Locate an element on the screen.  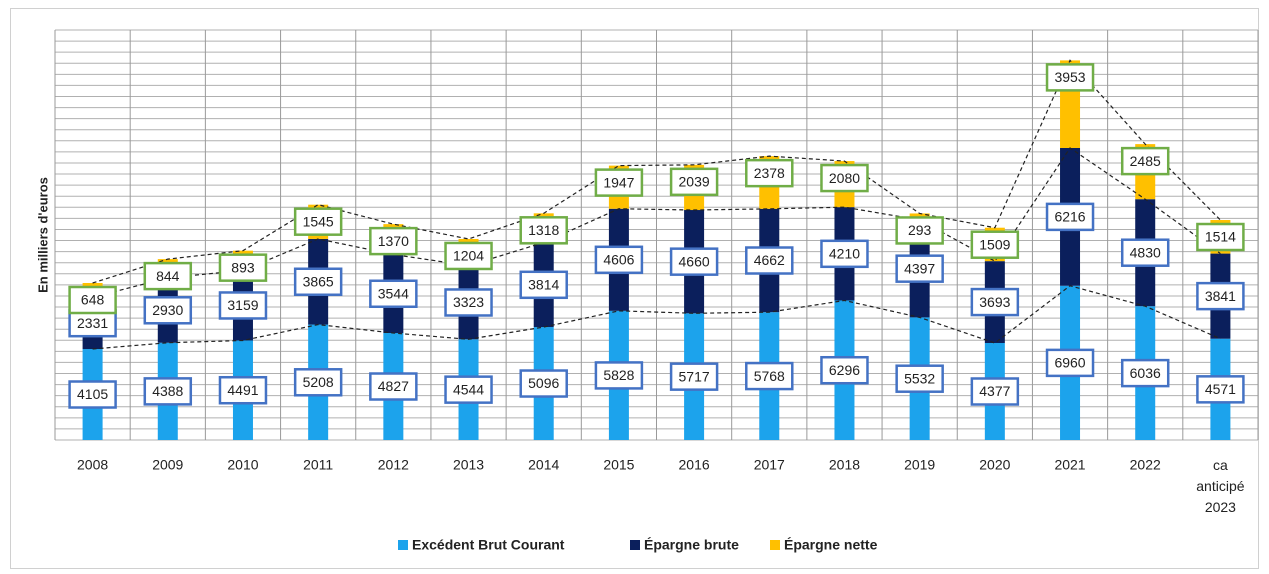
legend-swatch is located at coordinates (403, 545).